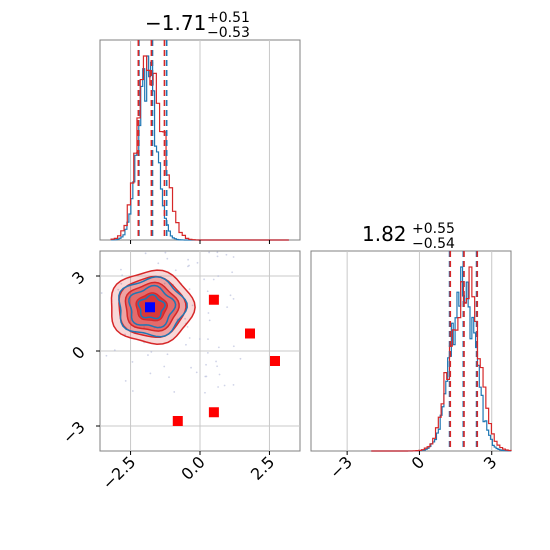 The image size is (550, 550). Describe the element at coordinates (228, 18) in the screenshot. I see `param-1-title-plus: +0.51` at that location.